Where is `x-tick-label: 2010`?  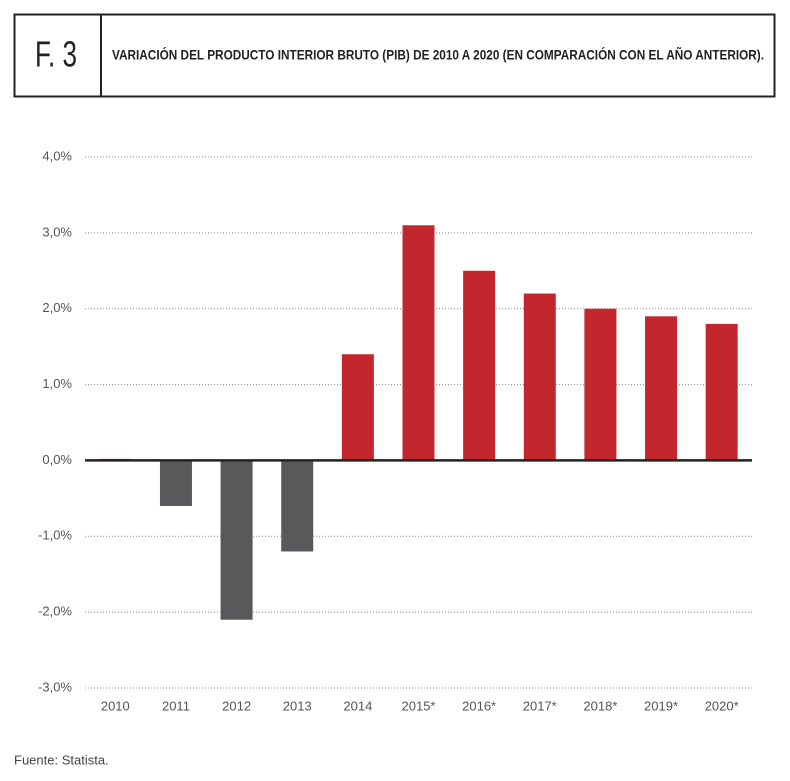 x-tick-label: 2010 is located at coordinates (115, 705).